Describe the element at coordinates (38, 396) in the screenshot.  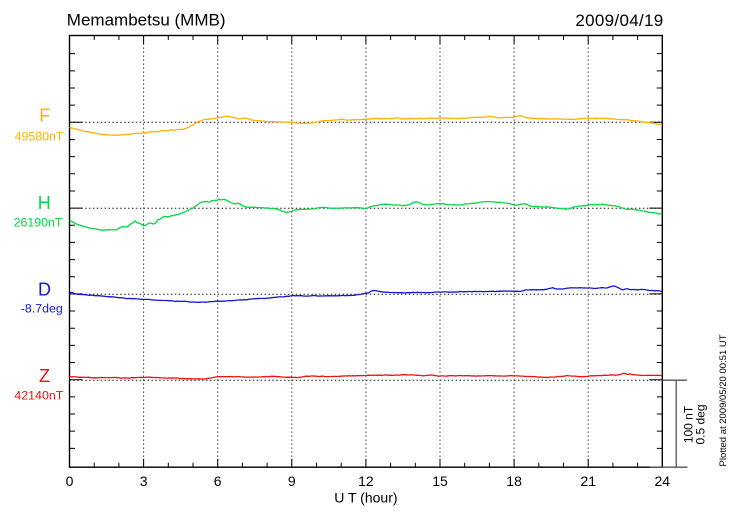
I see `svg-text: 42140nT` at that location.